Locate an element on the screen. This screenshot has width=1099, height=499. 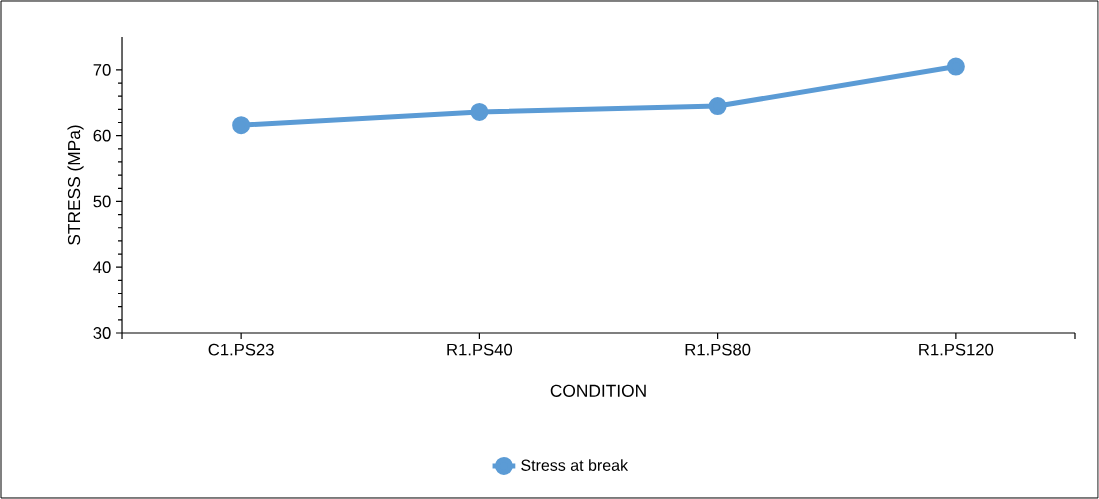
y-tick-label: 70 is located at coordinates (102, 69).